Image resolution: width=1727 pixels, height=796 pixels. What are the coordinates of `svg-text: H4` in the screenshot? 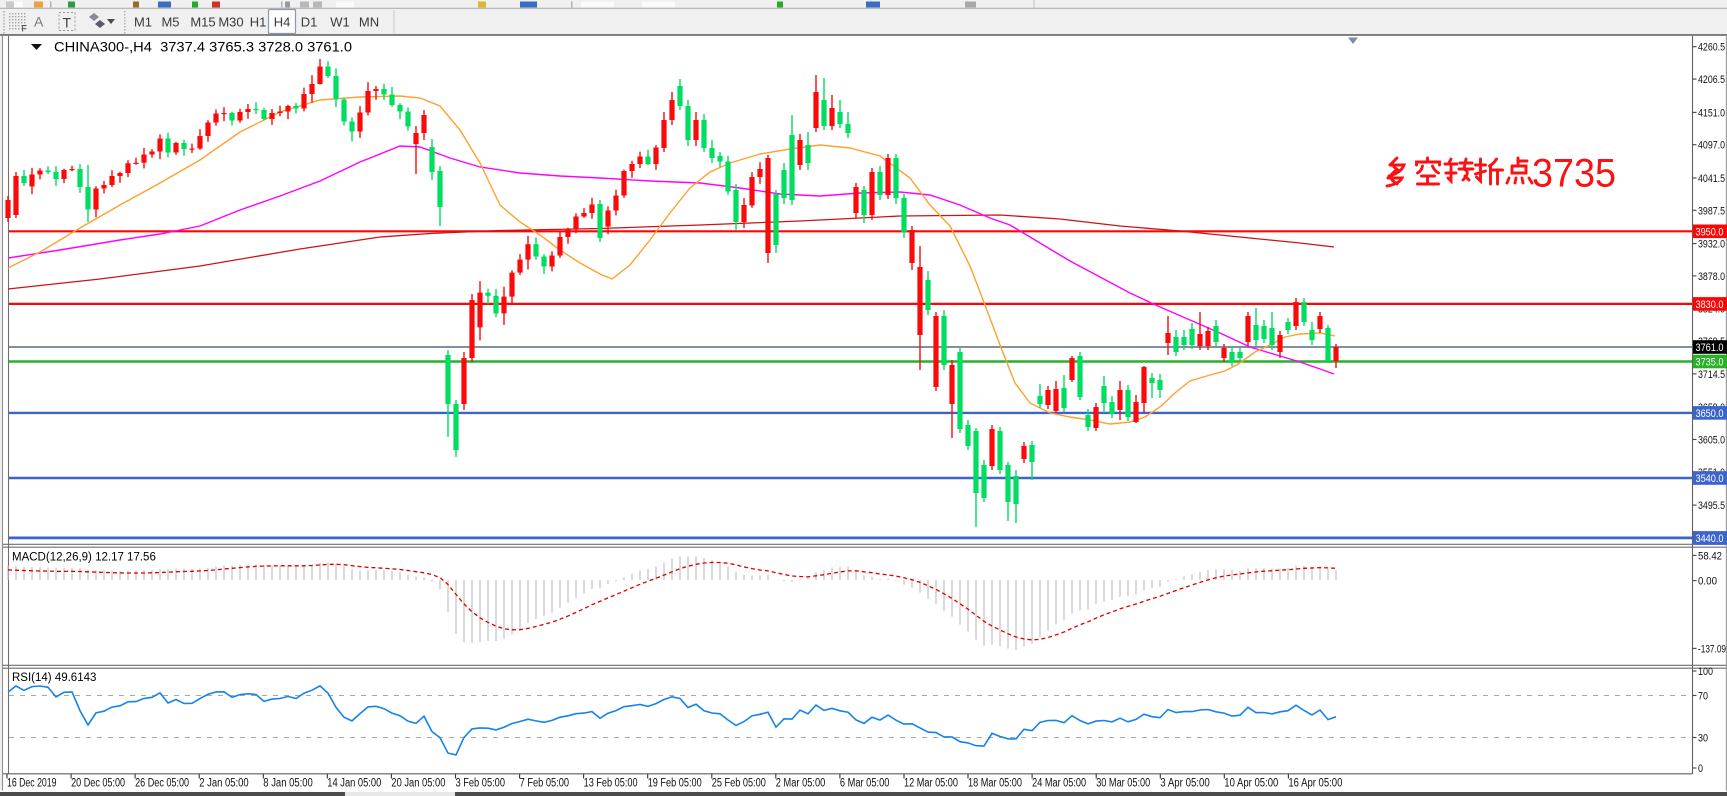 It's located at (282, 22).